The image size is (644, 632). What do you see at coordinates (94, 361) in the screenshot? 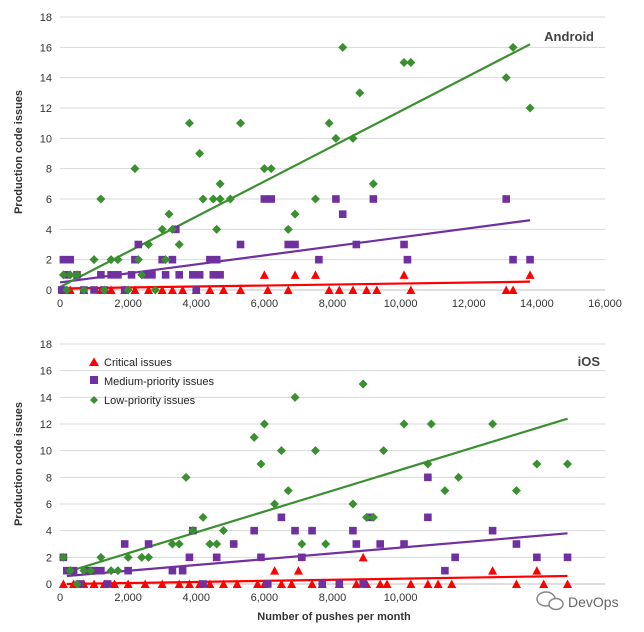
I see `triangle-marker-icon` at bounding box center [94, 361].